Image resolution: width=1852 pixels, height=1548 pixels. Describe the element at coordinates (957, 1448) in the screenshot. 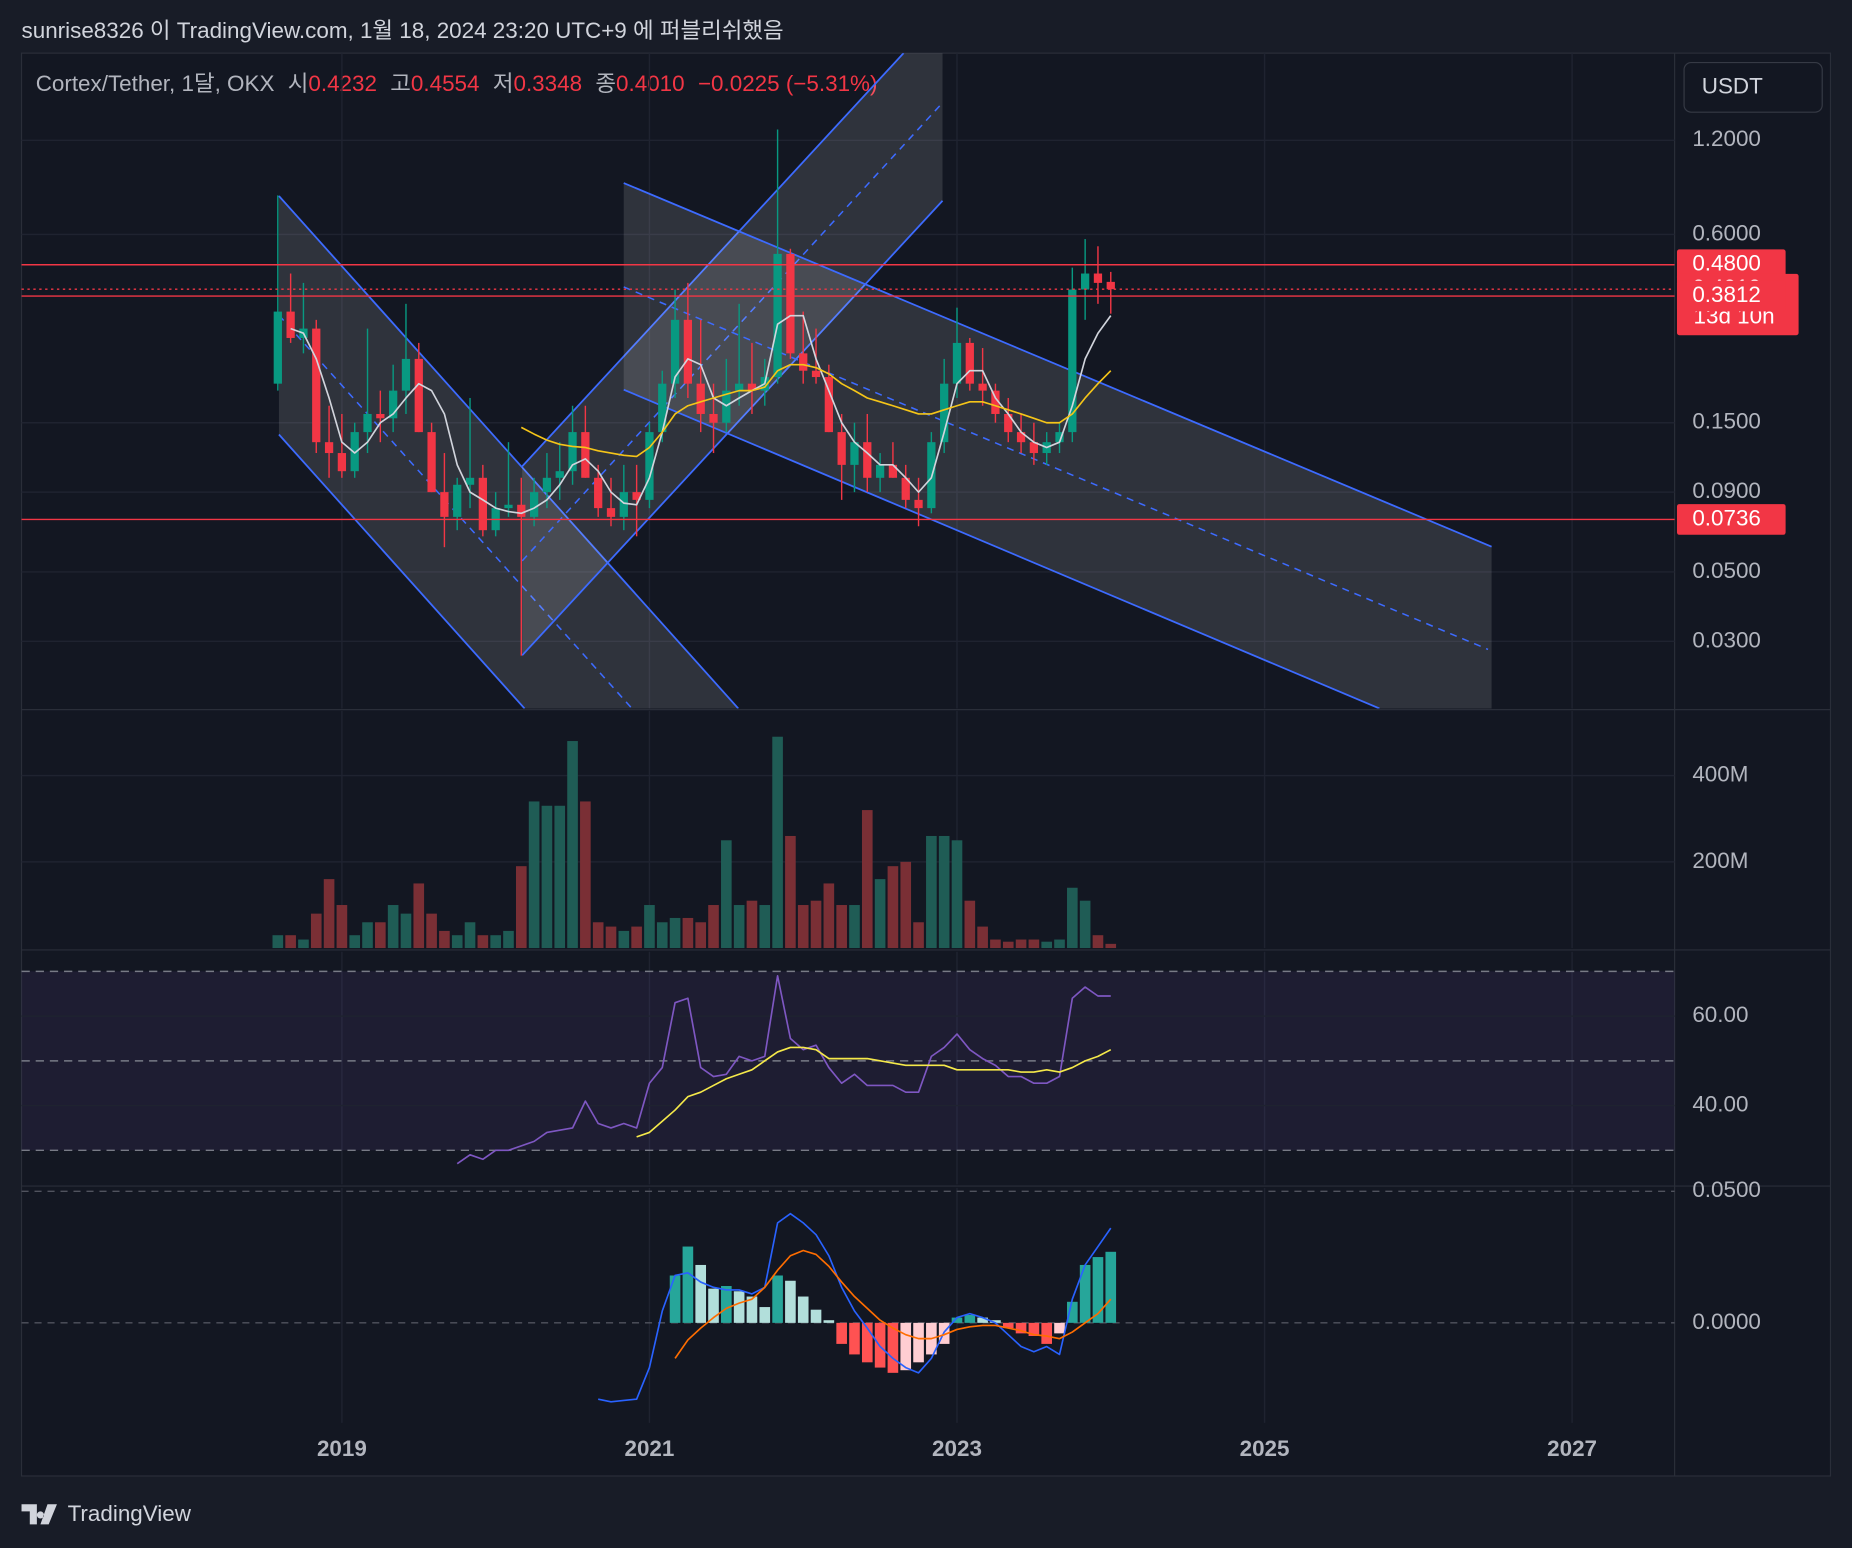

I see `x-tick-label: 2023` at that location.